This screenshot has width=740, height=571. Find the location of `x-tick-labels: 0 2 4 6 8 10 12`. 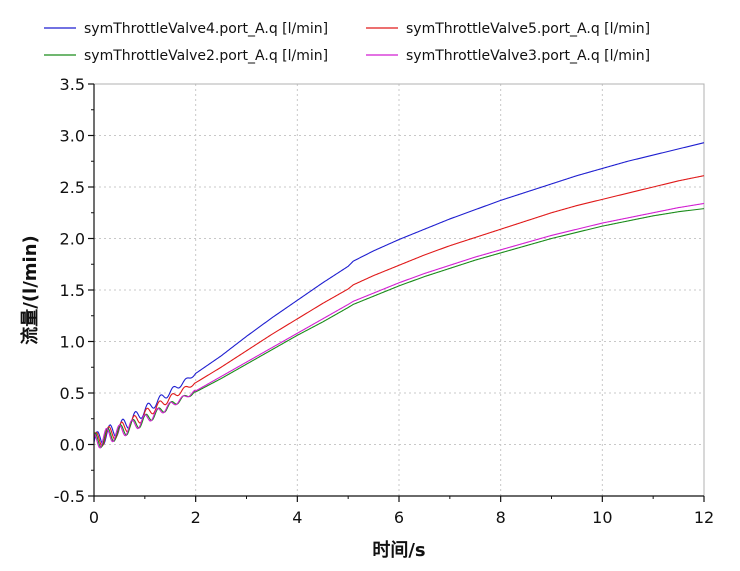

x-tick-labels: 0 2 4 6 8 10 12 is located at coordinates (401, 517).